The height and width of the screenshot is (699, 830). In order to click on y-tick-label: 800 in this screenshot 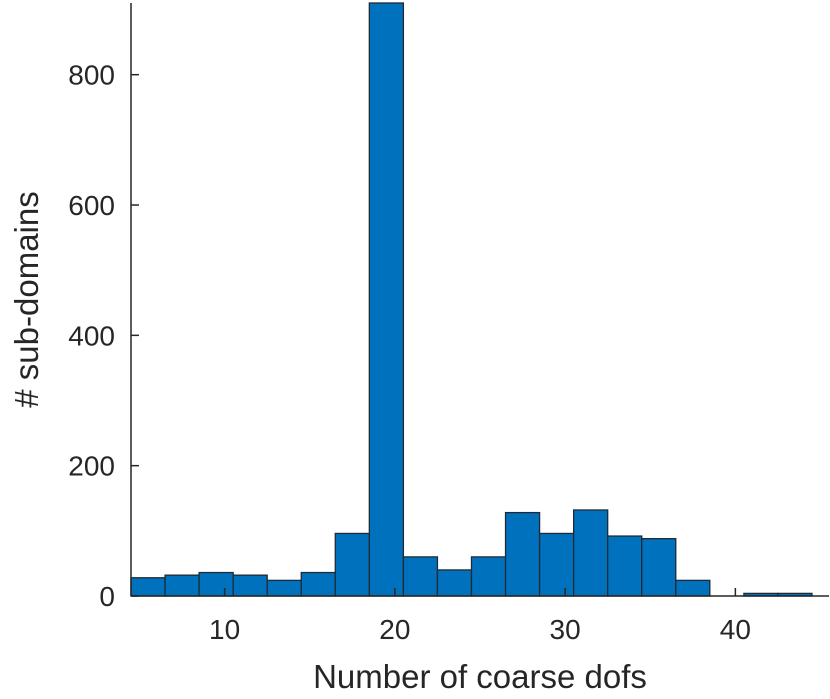, I will do `click(91, 75)`.